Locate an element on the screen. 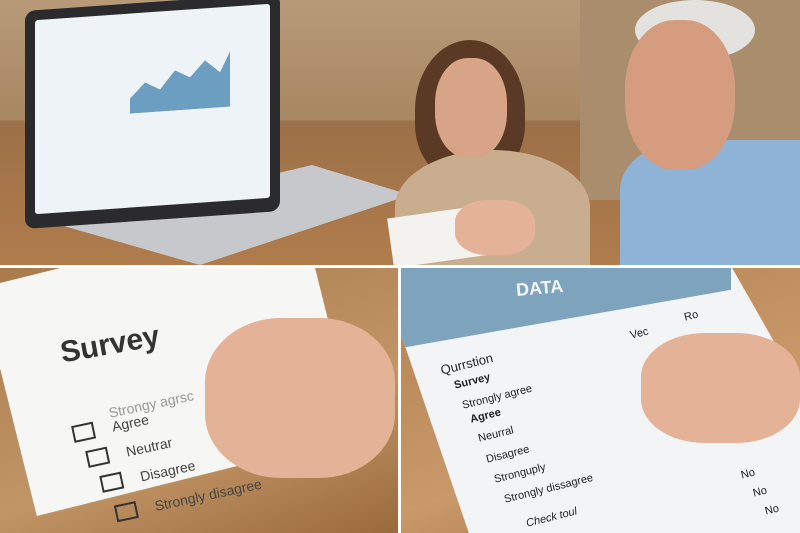 This screenshot has width=800, height=533. checkbox is located at coordinates (126, 512).